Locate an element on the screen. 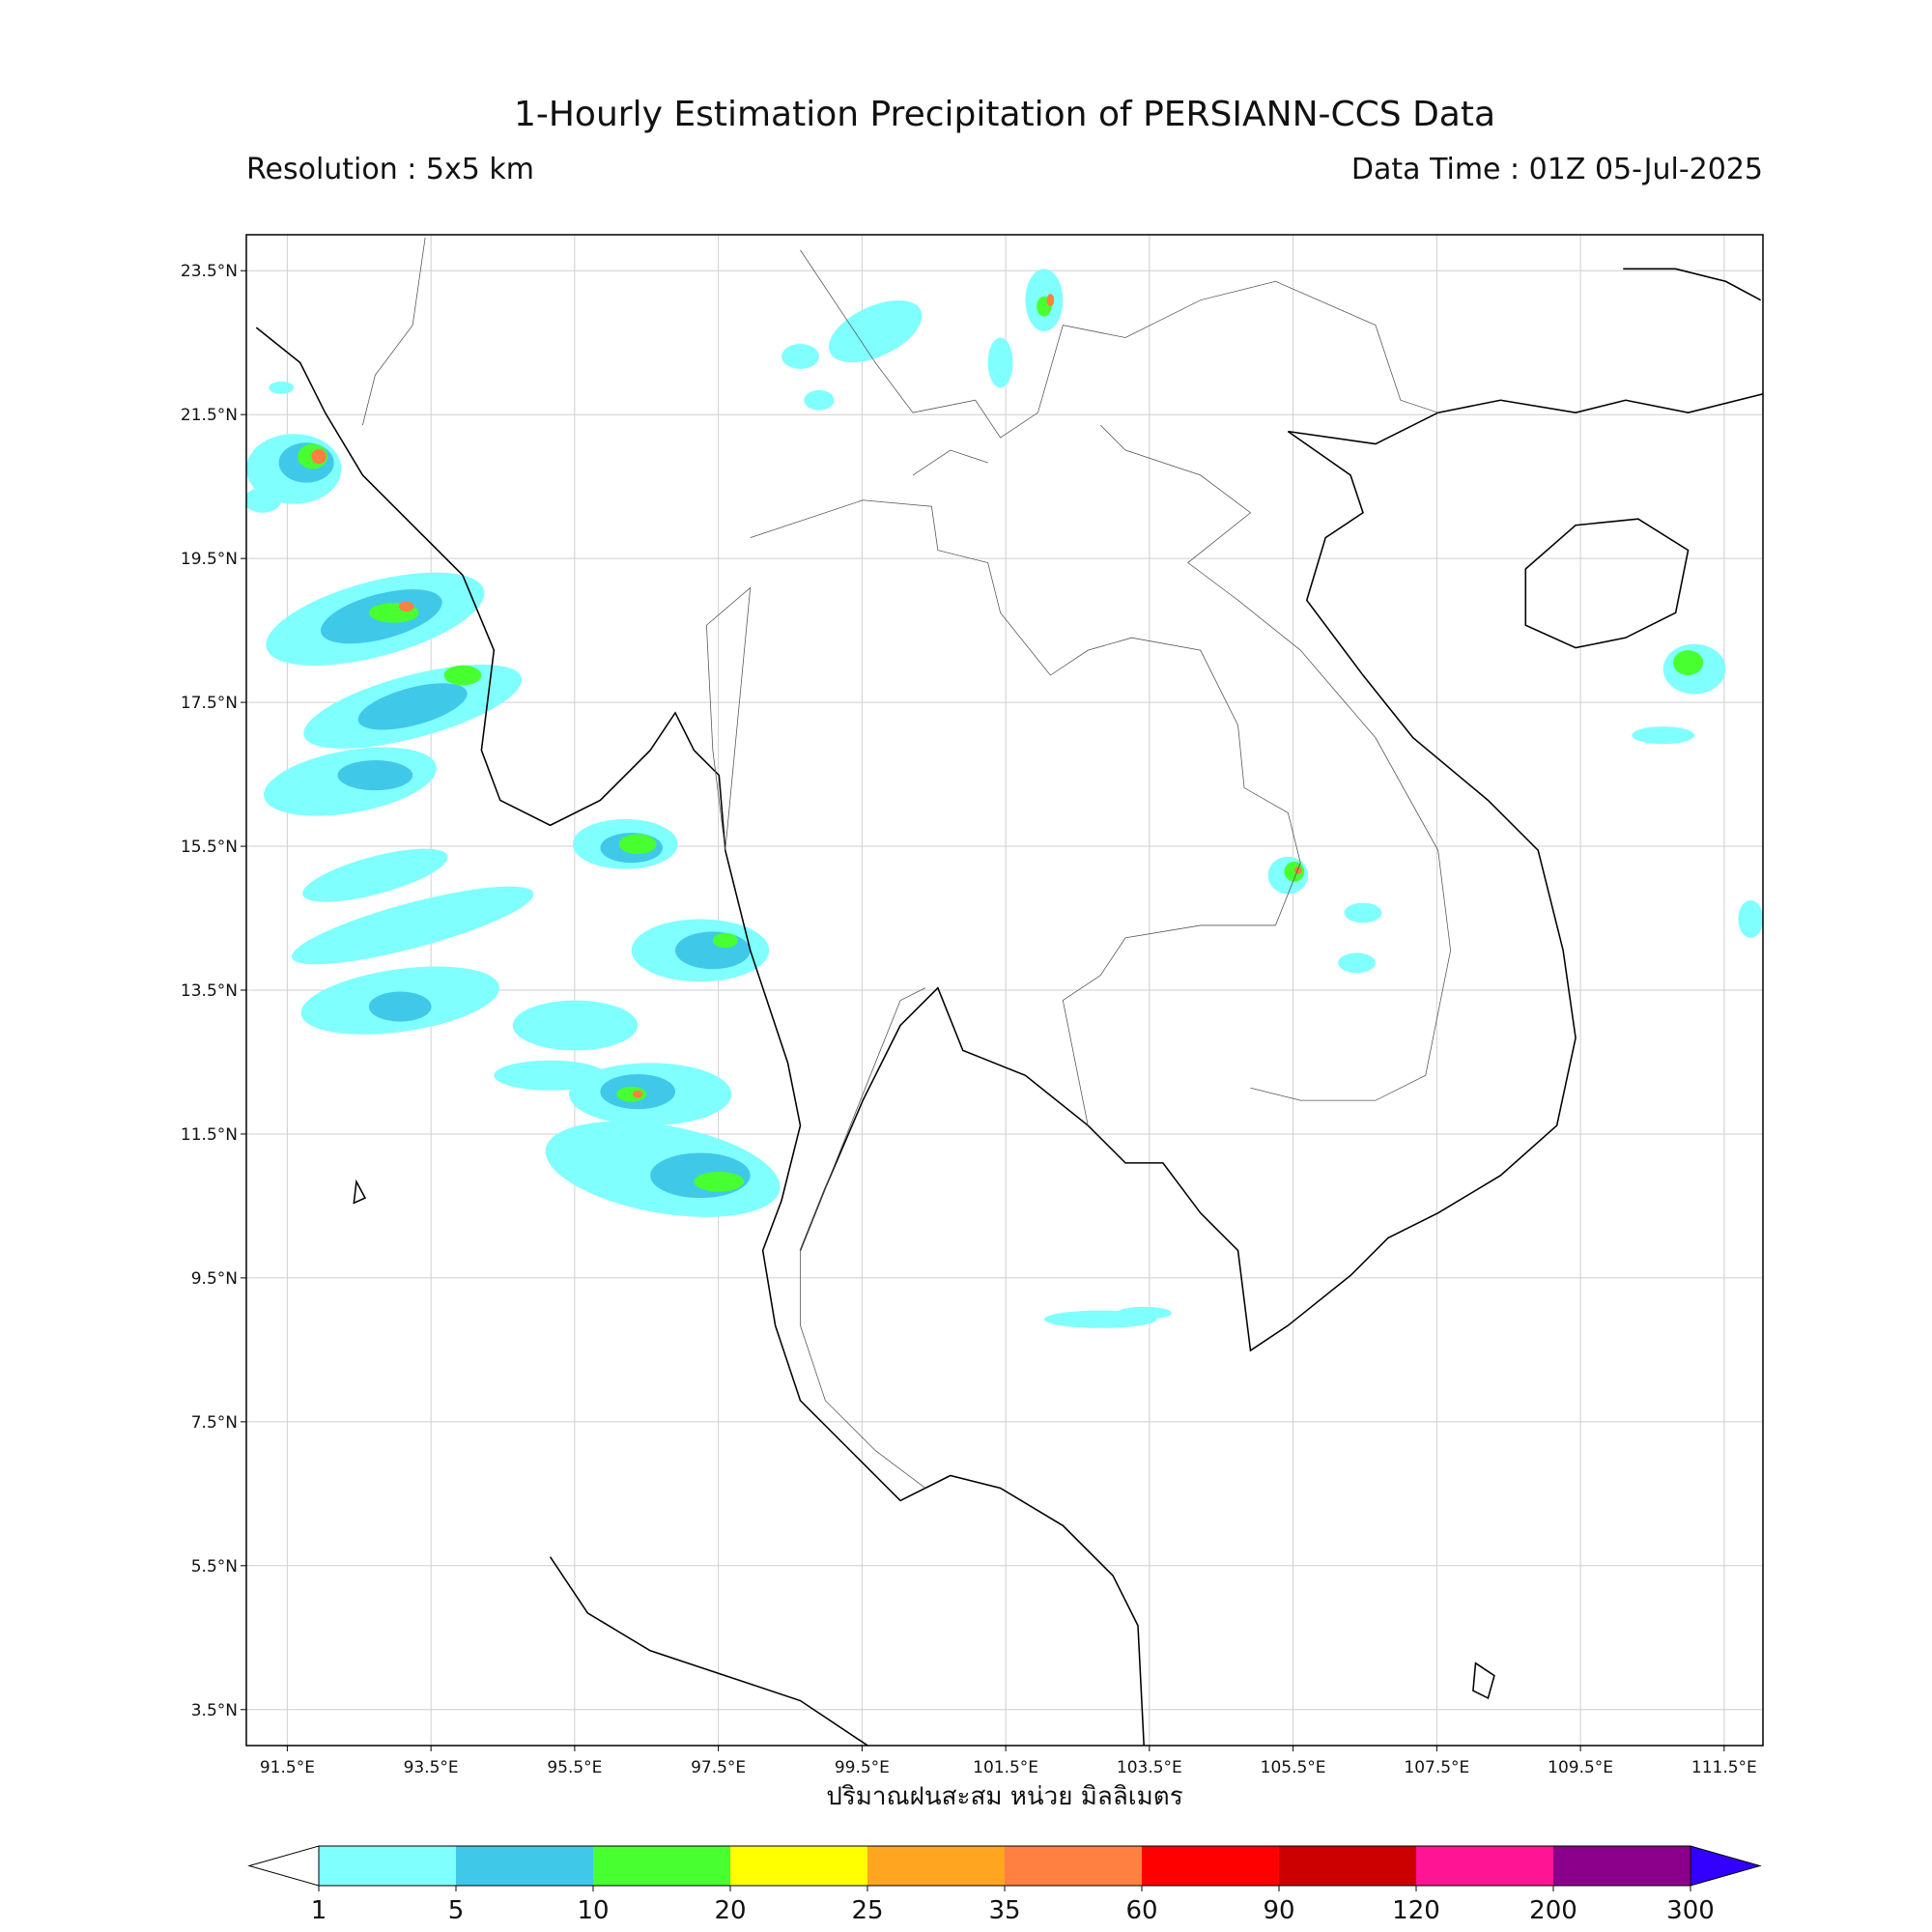 The height and width of the screenshot is (1932, 1932). colorbar-label: 1 is located at coordinates (319, 1910).